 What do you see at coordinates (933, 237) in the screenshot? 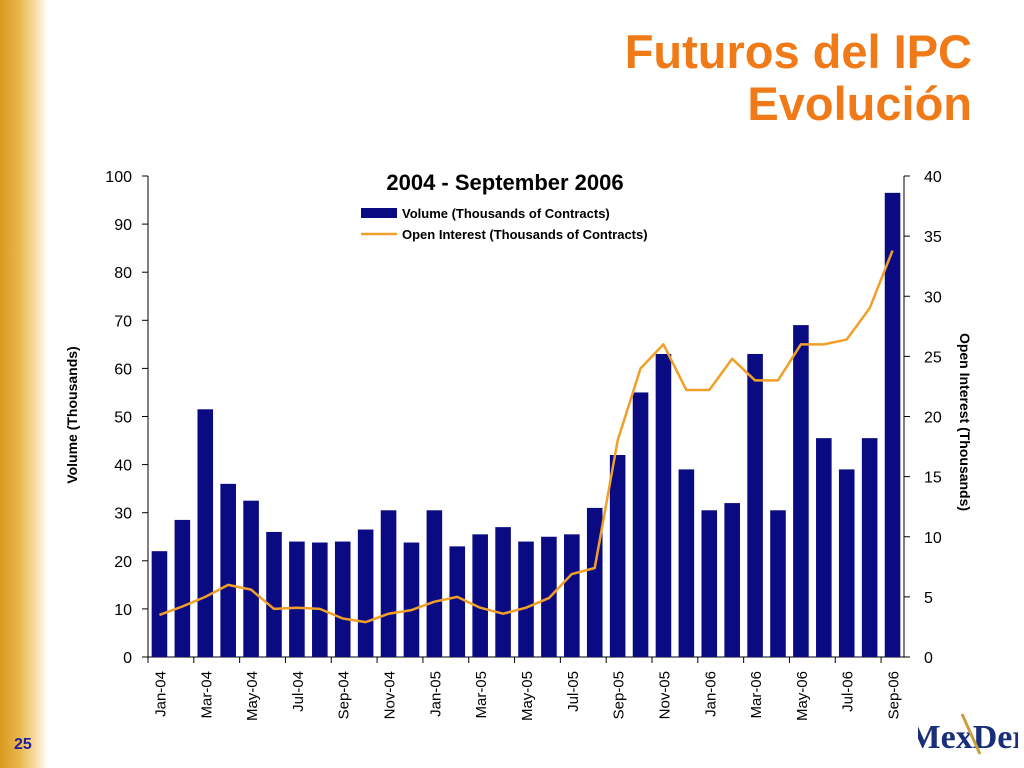
I see `y2-tick-label: 35` at bounding box center [933, 237].